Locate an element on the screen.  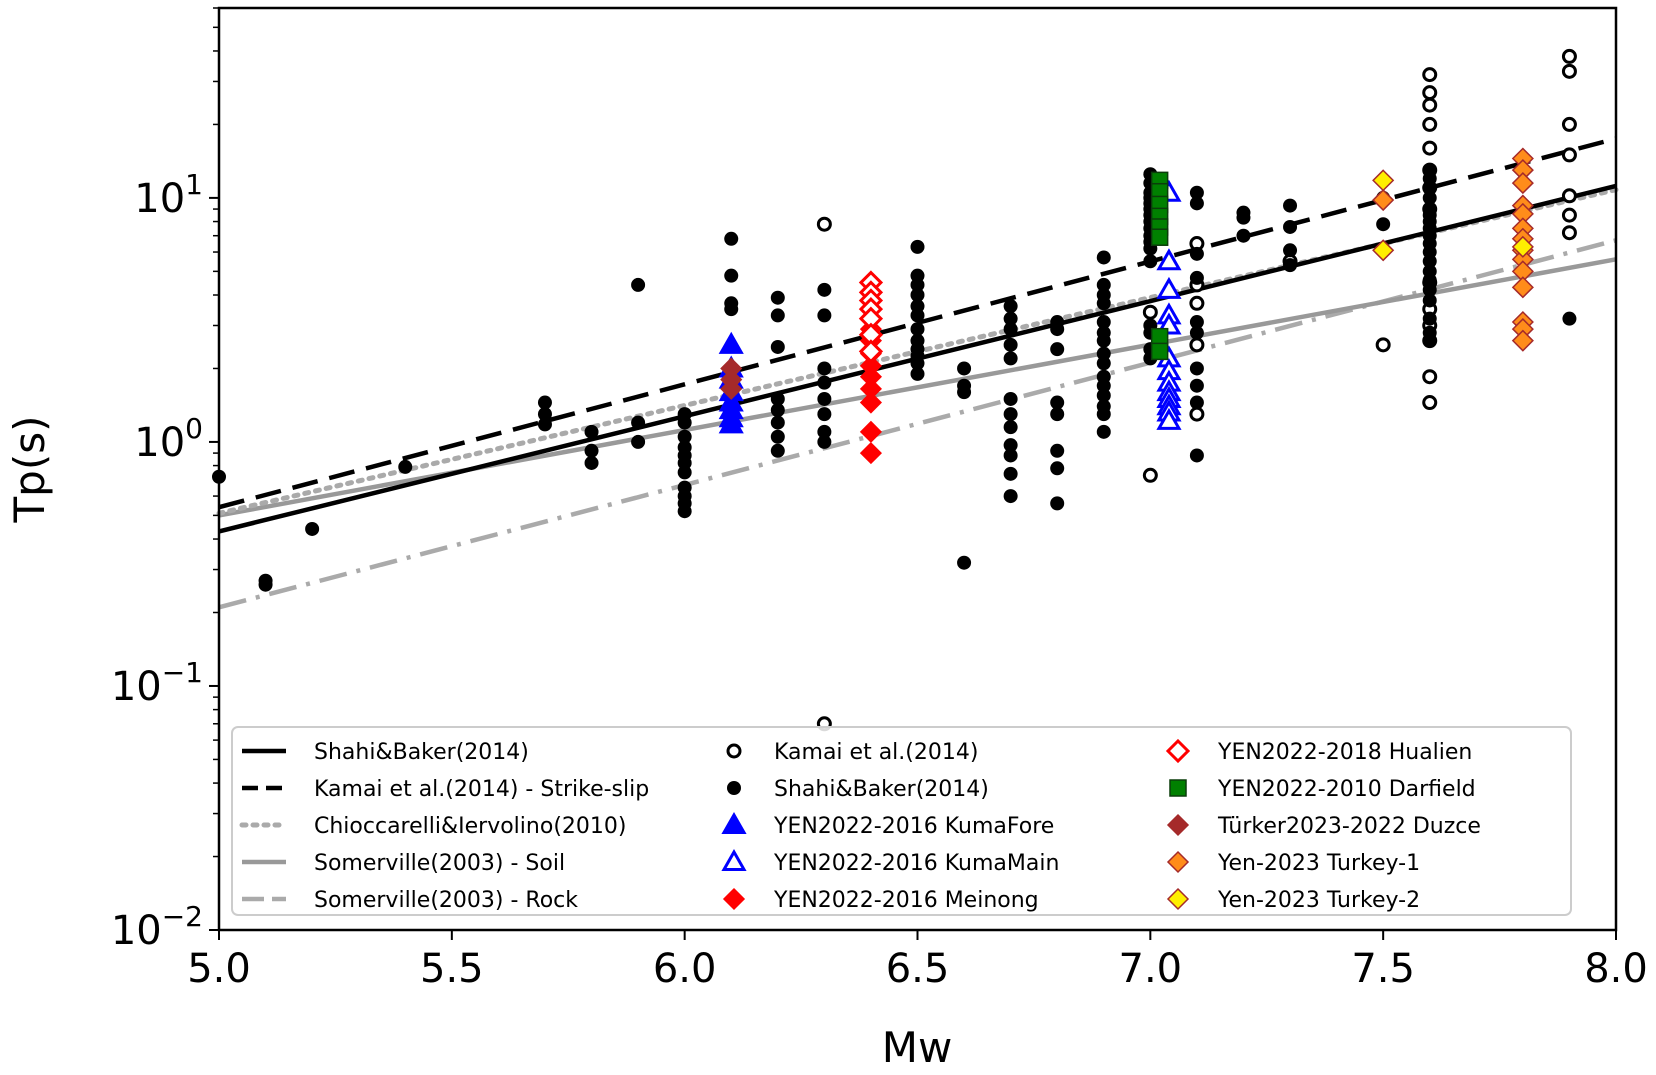
legend-entry-yen-2023-turkey-1: Yen-2023 Turkey-1 is located at coordinates (1293, 863).